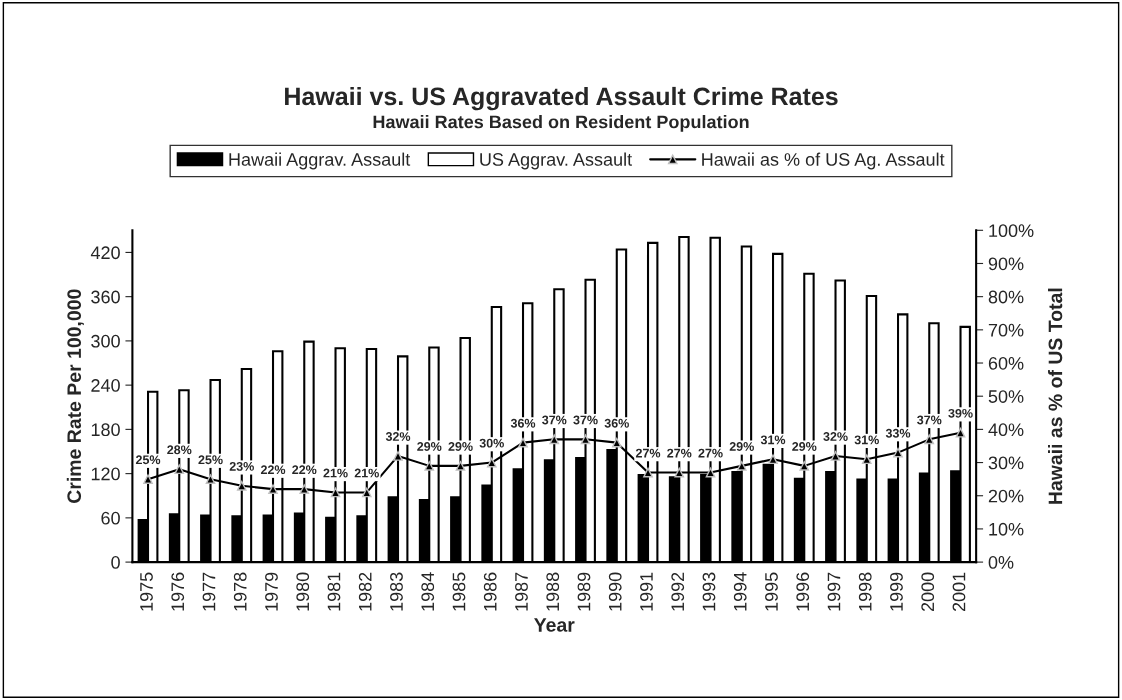 The width and height of the screenshot is (1122, 700). Describe the element at coordinates (823, 161) in the screenshot. I see `legend-label: Hawaii as % of US Ag. Assault` at that location.